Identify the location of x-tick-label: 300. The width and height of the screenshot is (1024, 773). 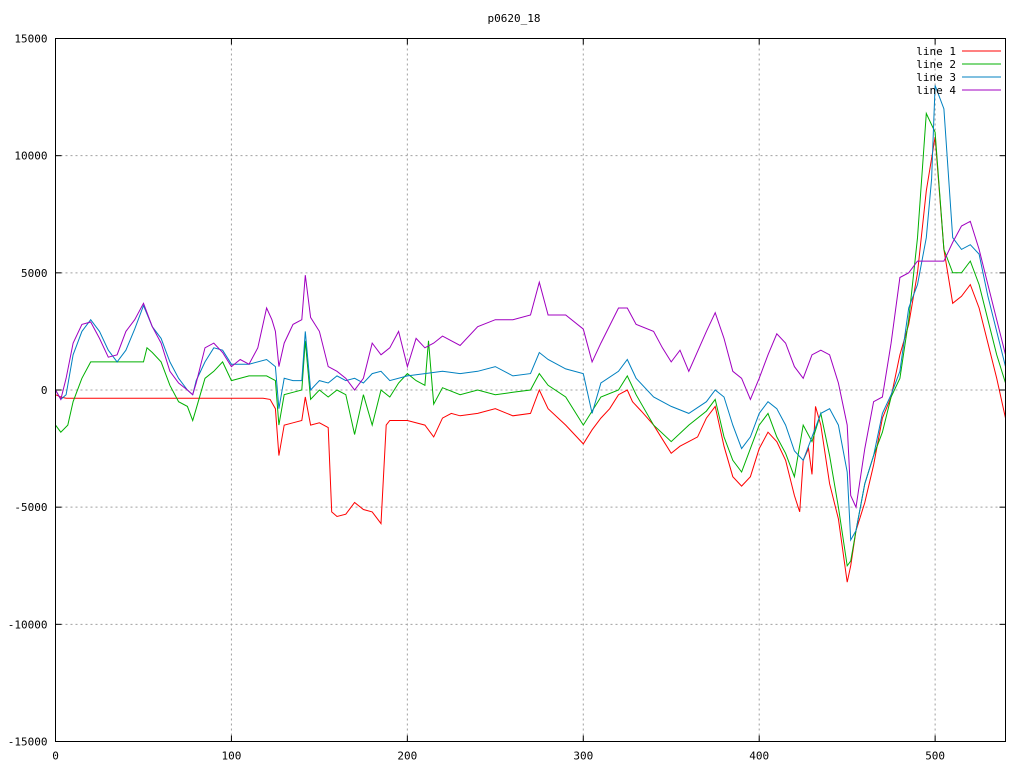
(583, 756).